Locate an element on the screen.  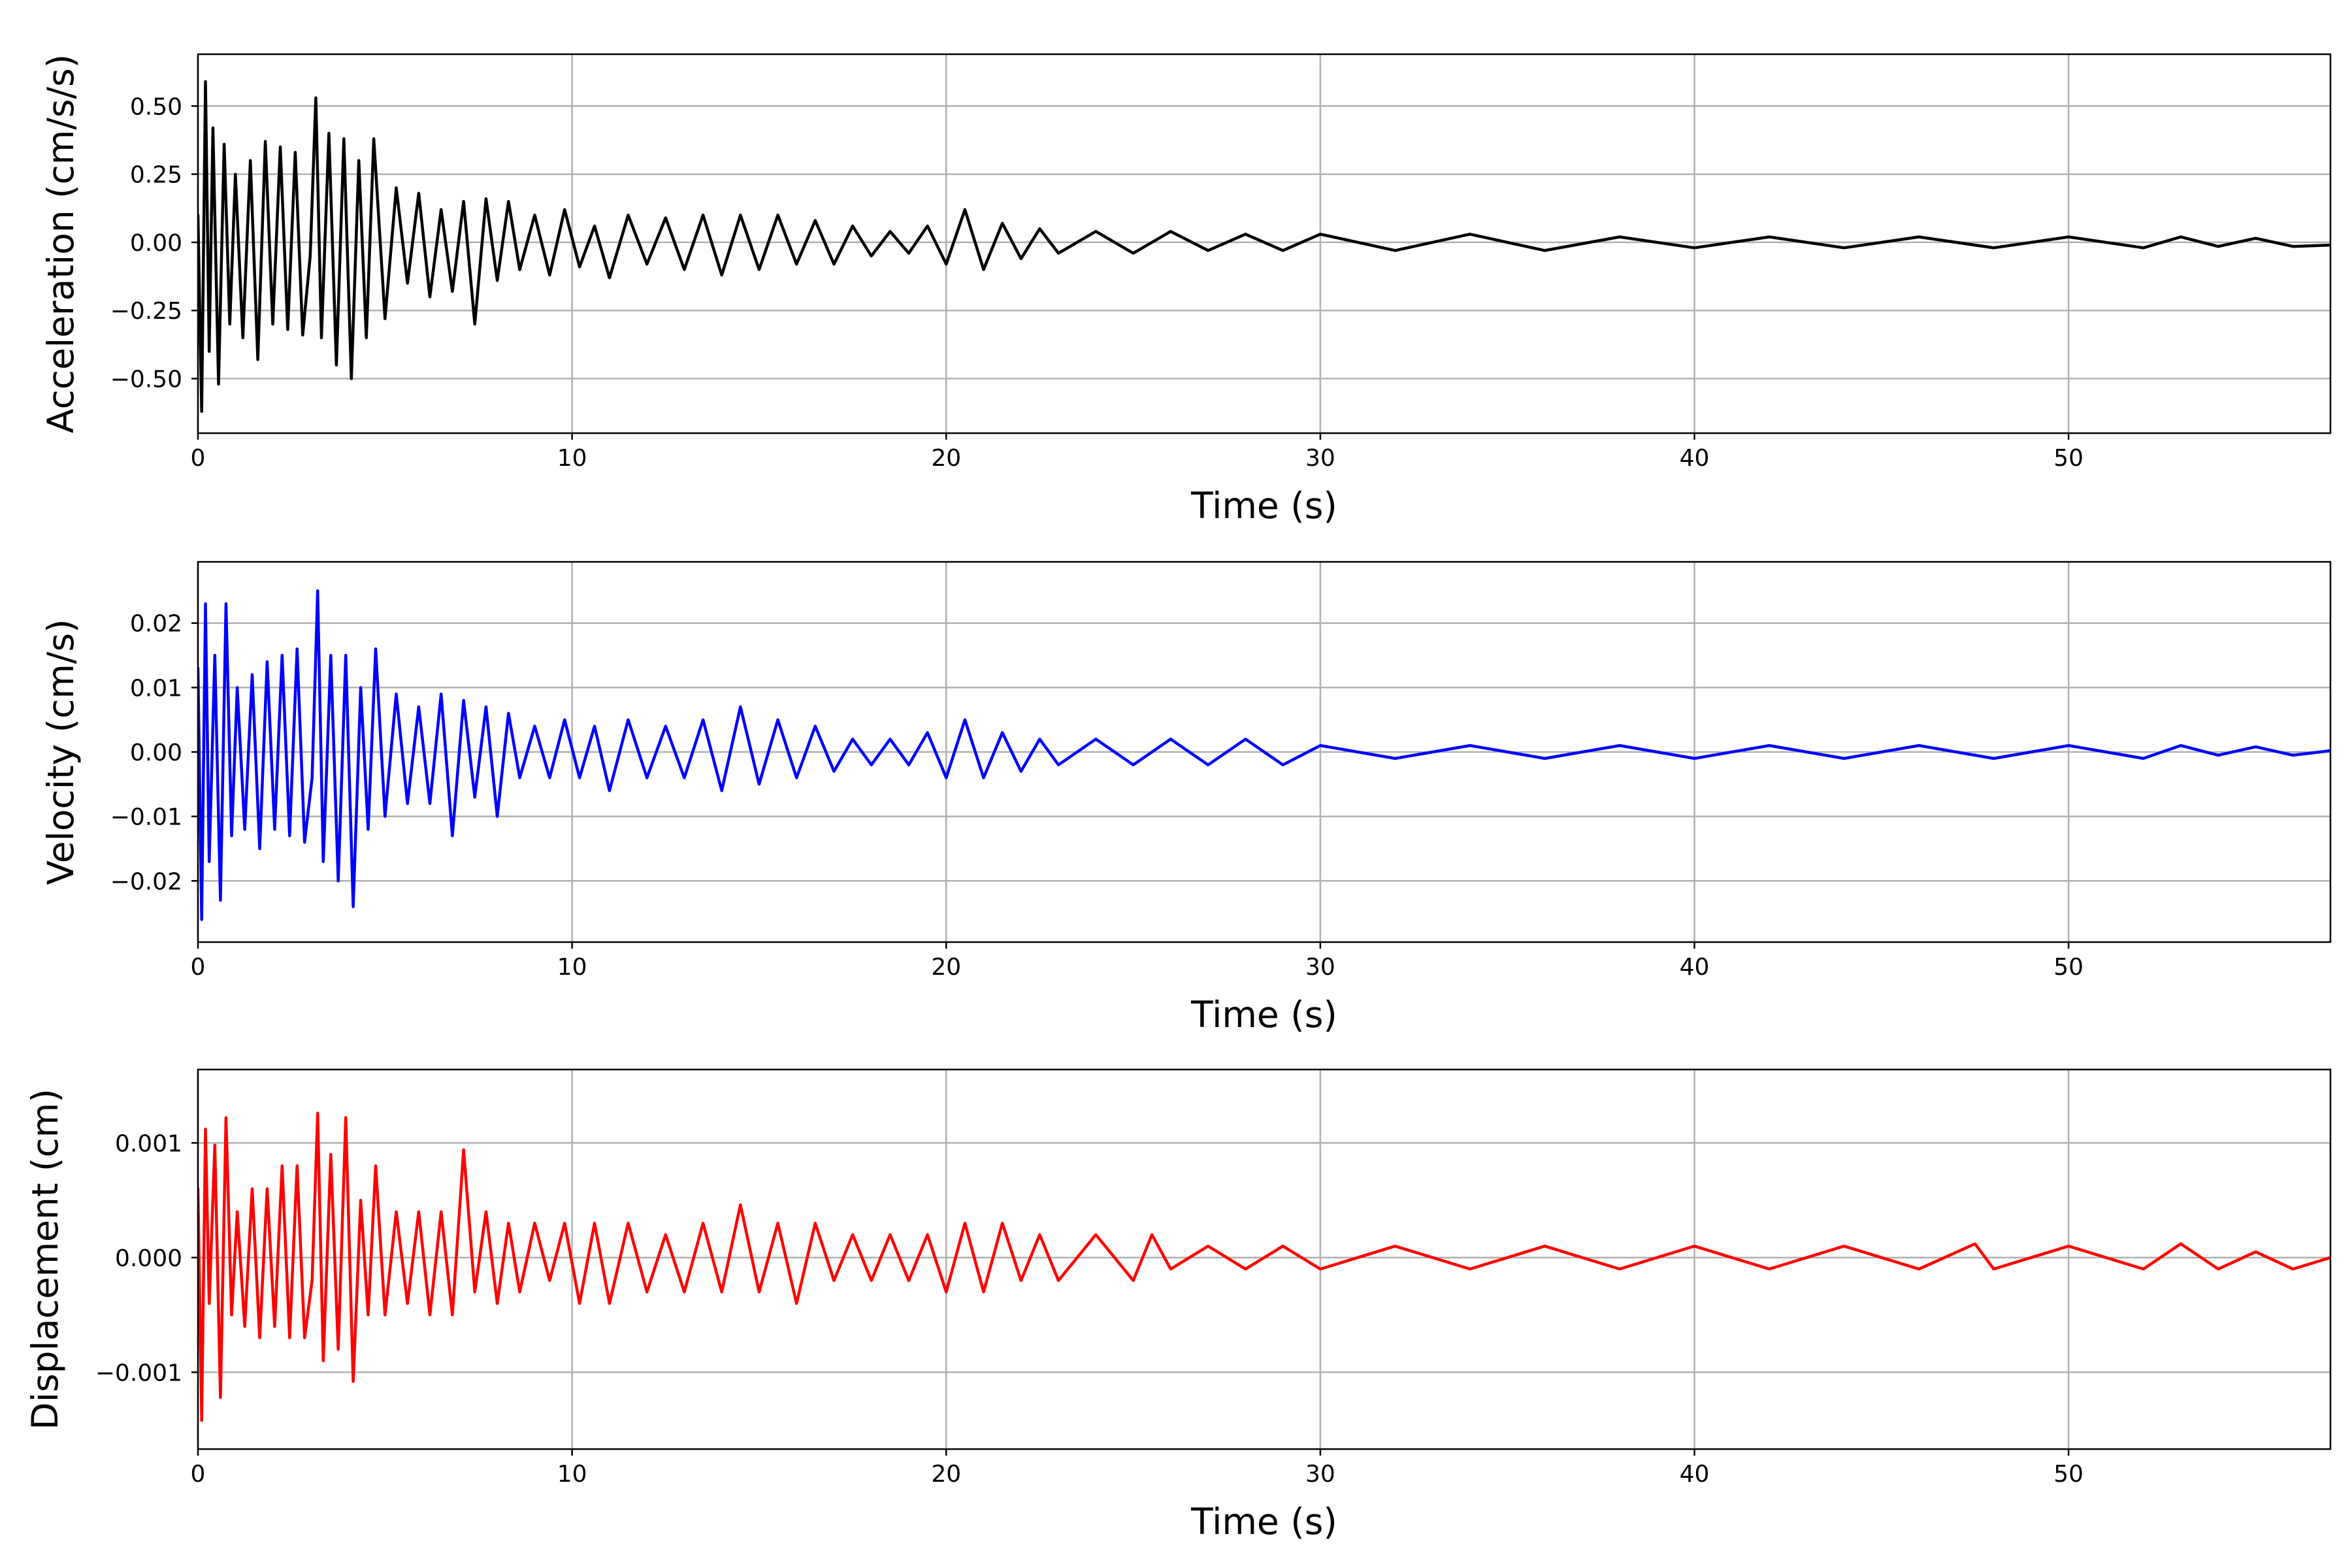
y-tick-label: 0.000 is located at coordinates (148, 1258).